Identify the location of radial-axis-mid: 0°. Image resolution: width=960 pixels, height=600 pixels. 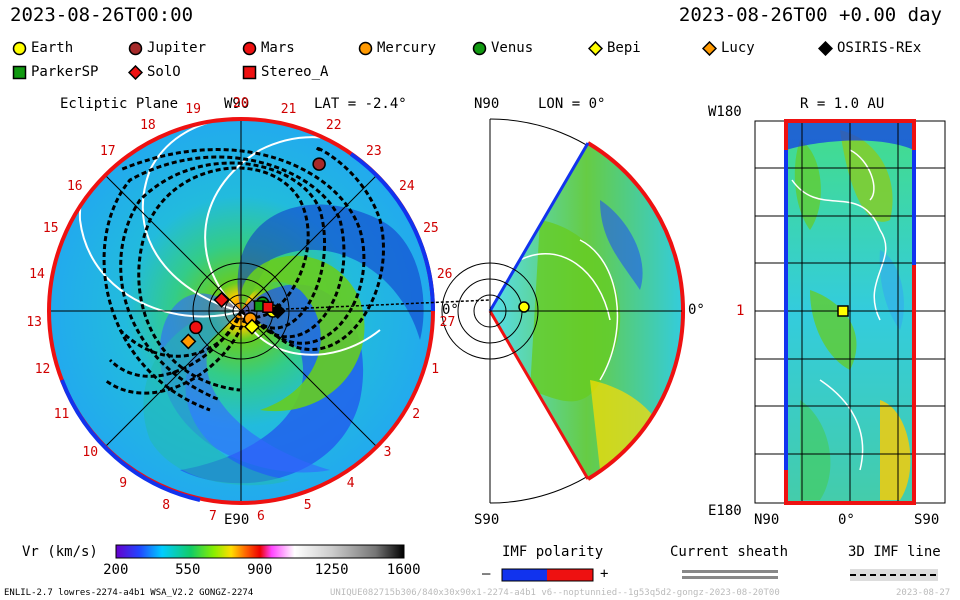
(846, 520).